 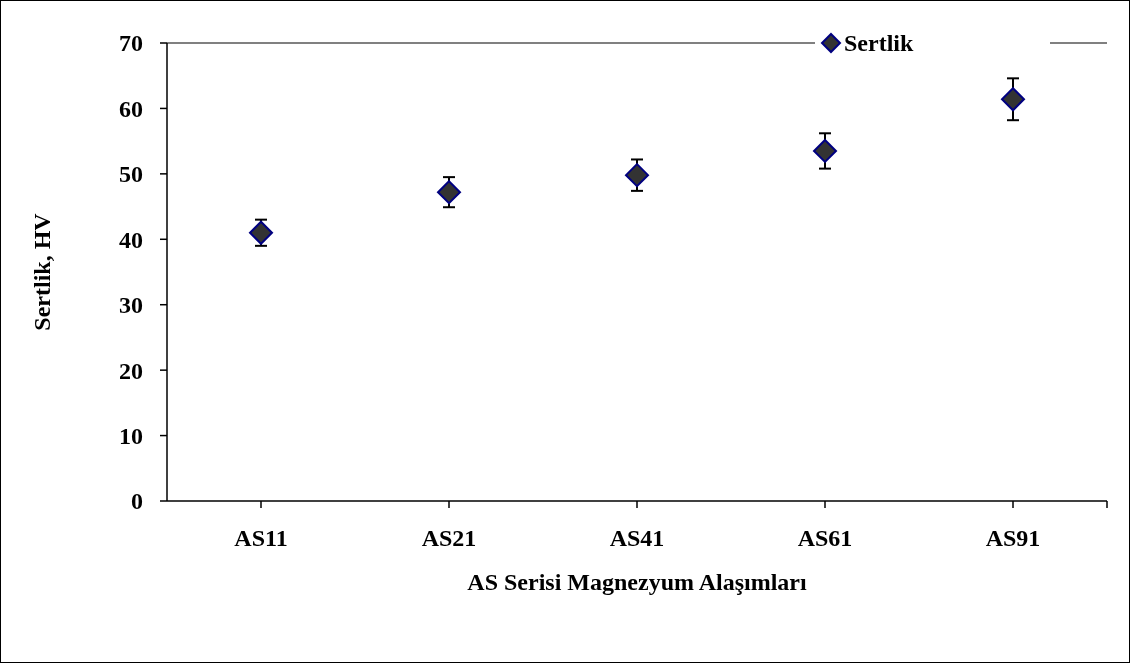 I want to click on x-tick-label: AS91, so click(x=1013, y=538).